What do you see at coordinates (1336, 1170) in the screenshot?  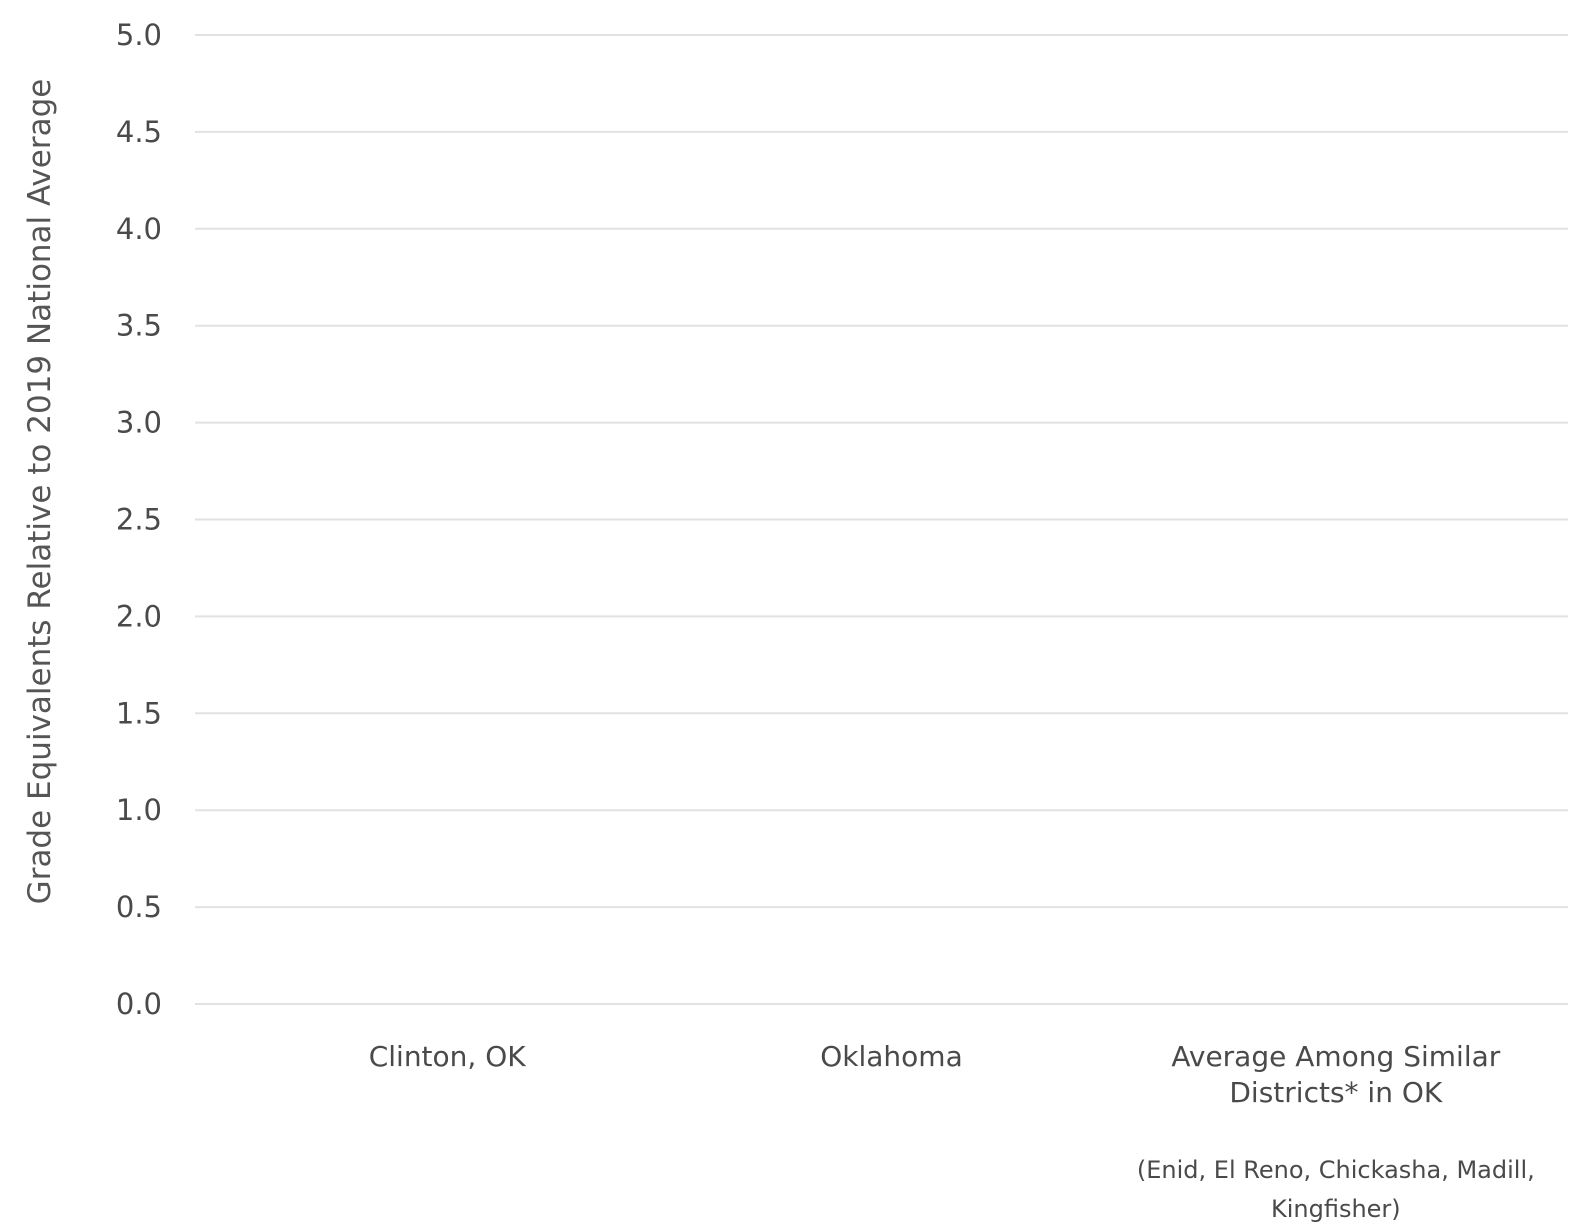 I see `x-category-note: (Enid, El Reno, Chickasha, Madill,` at bounding box center [1336, 1170].